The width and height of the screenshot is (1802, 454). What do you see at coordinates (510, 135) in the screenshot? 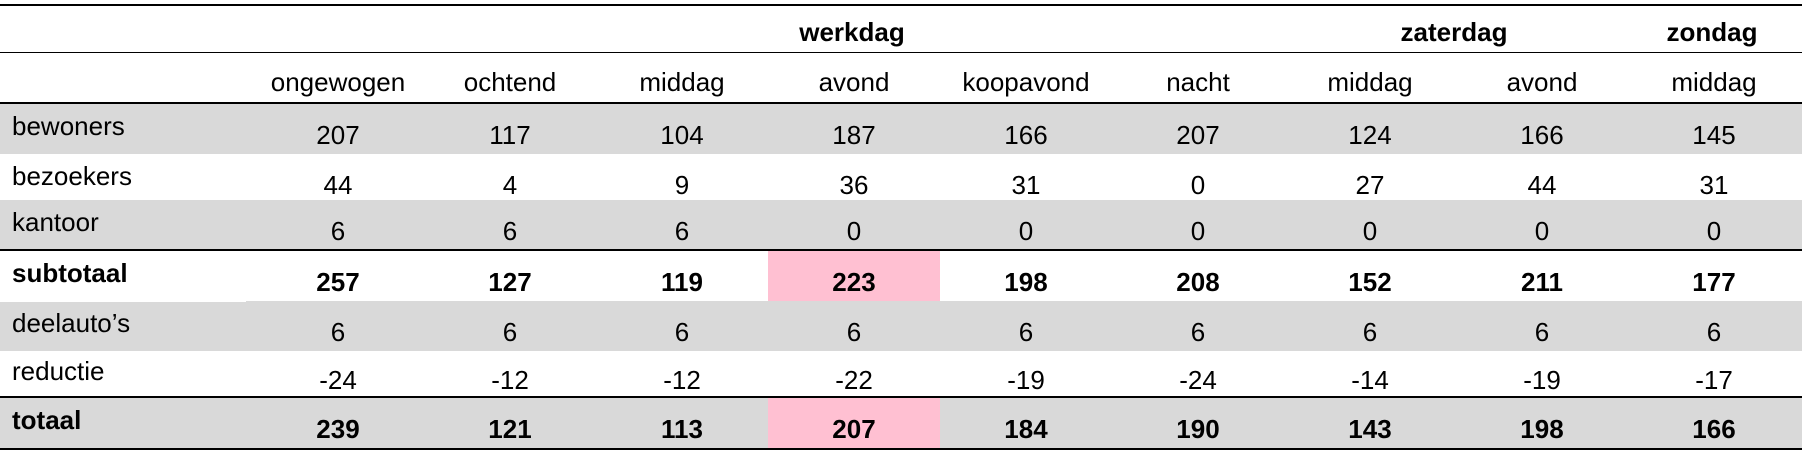
I see `table-cell: 117` at bounding box center [510, 135].